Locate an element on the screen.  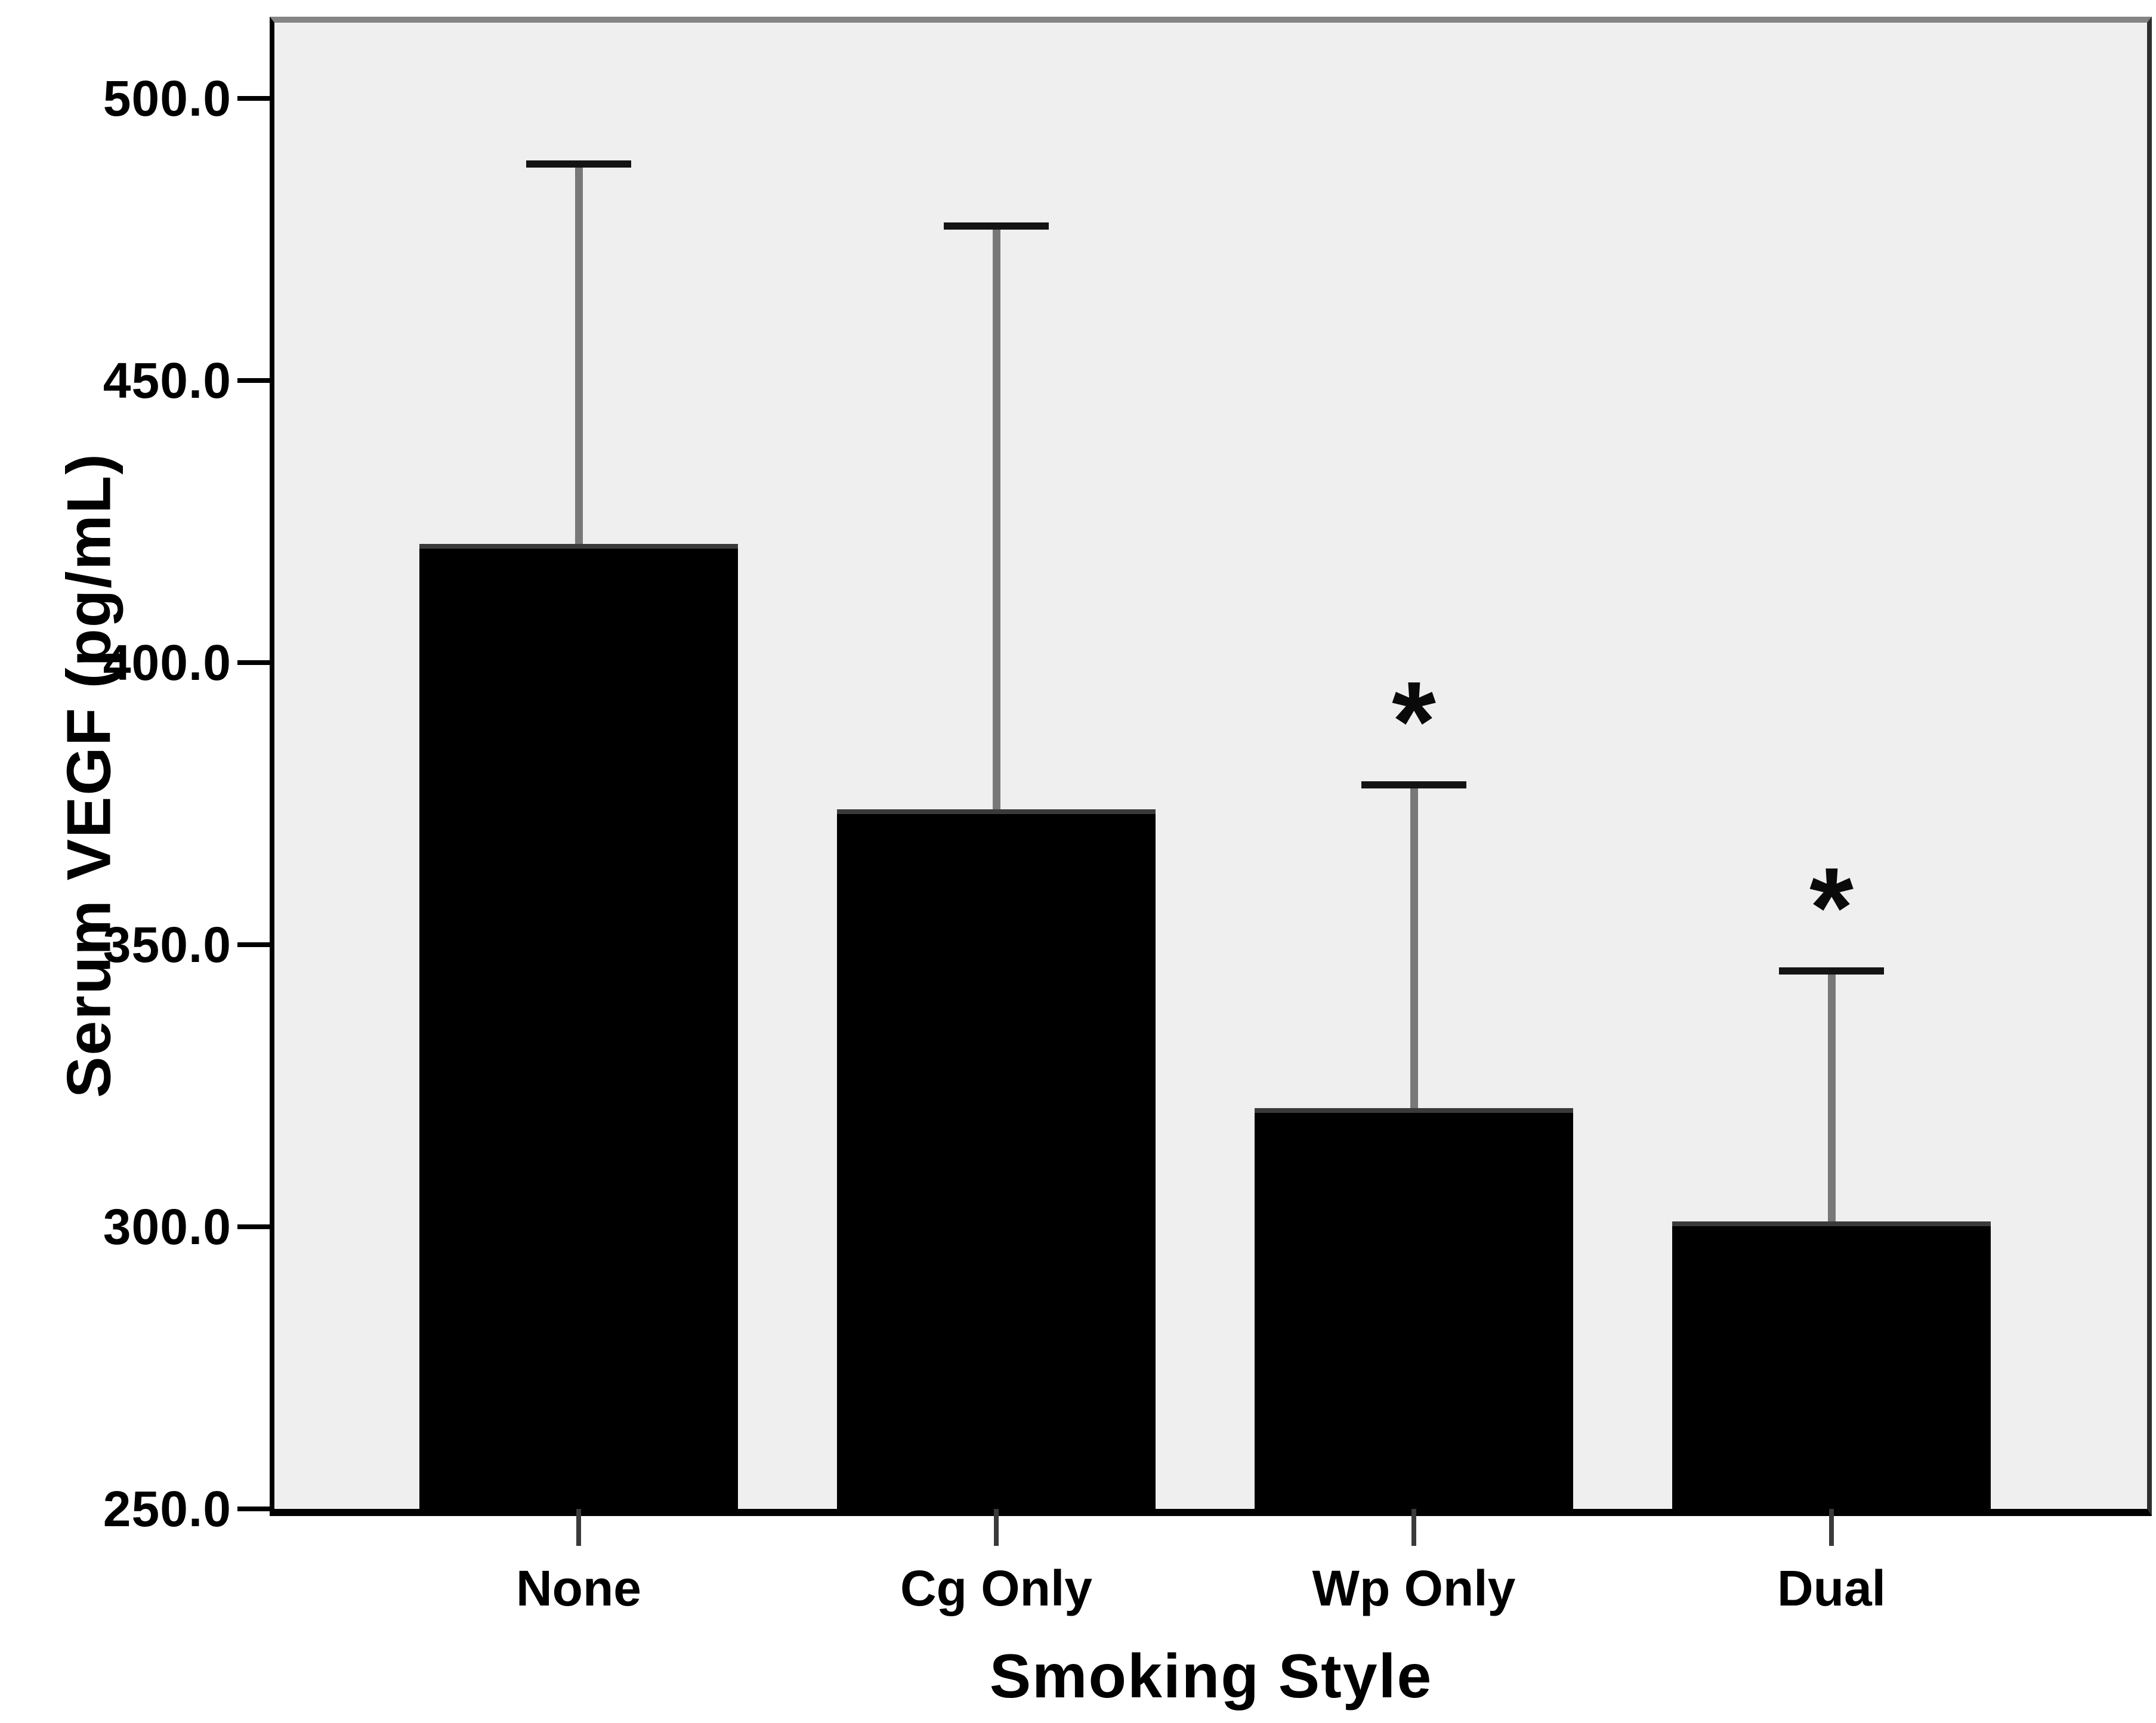
x-axis-title: Smoking Style is located at coordinates (1211, 1676).